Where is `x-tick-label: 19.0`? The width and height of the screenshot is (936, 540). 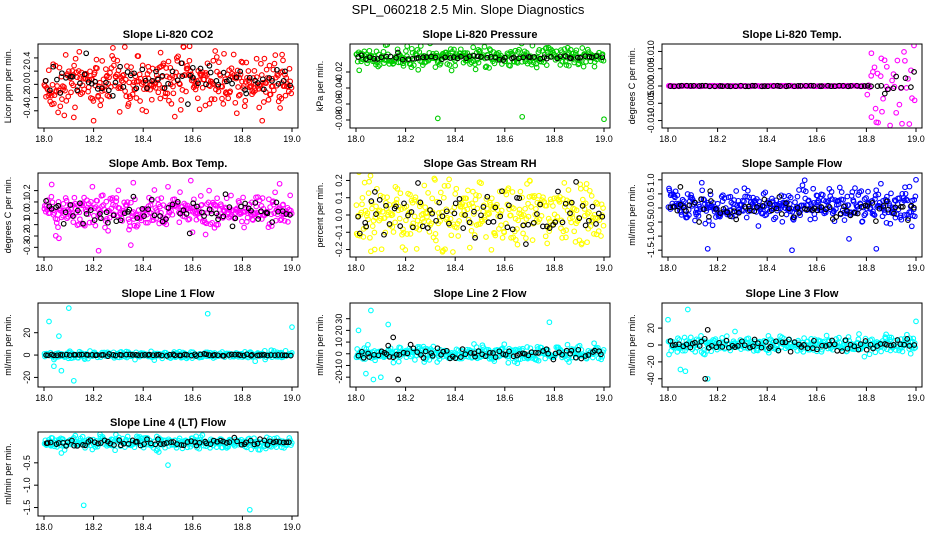
x-tick-label: 19.0 is located at coordinates (604, 139).